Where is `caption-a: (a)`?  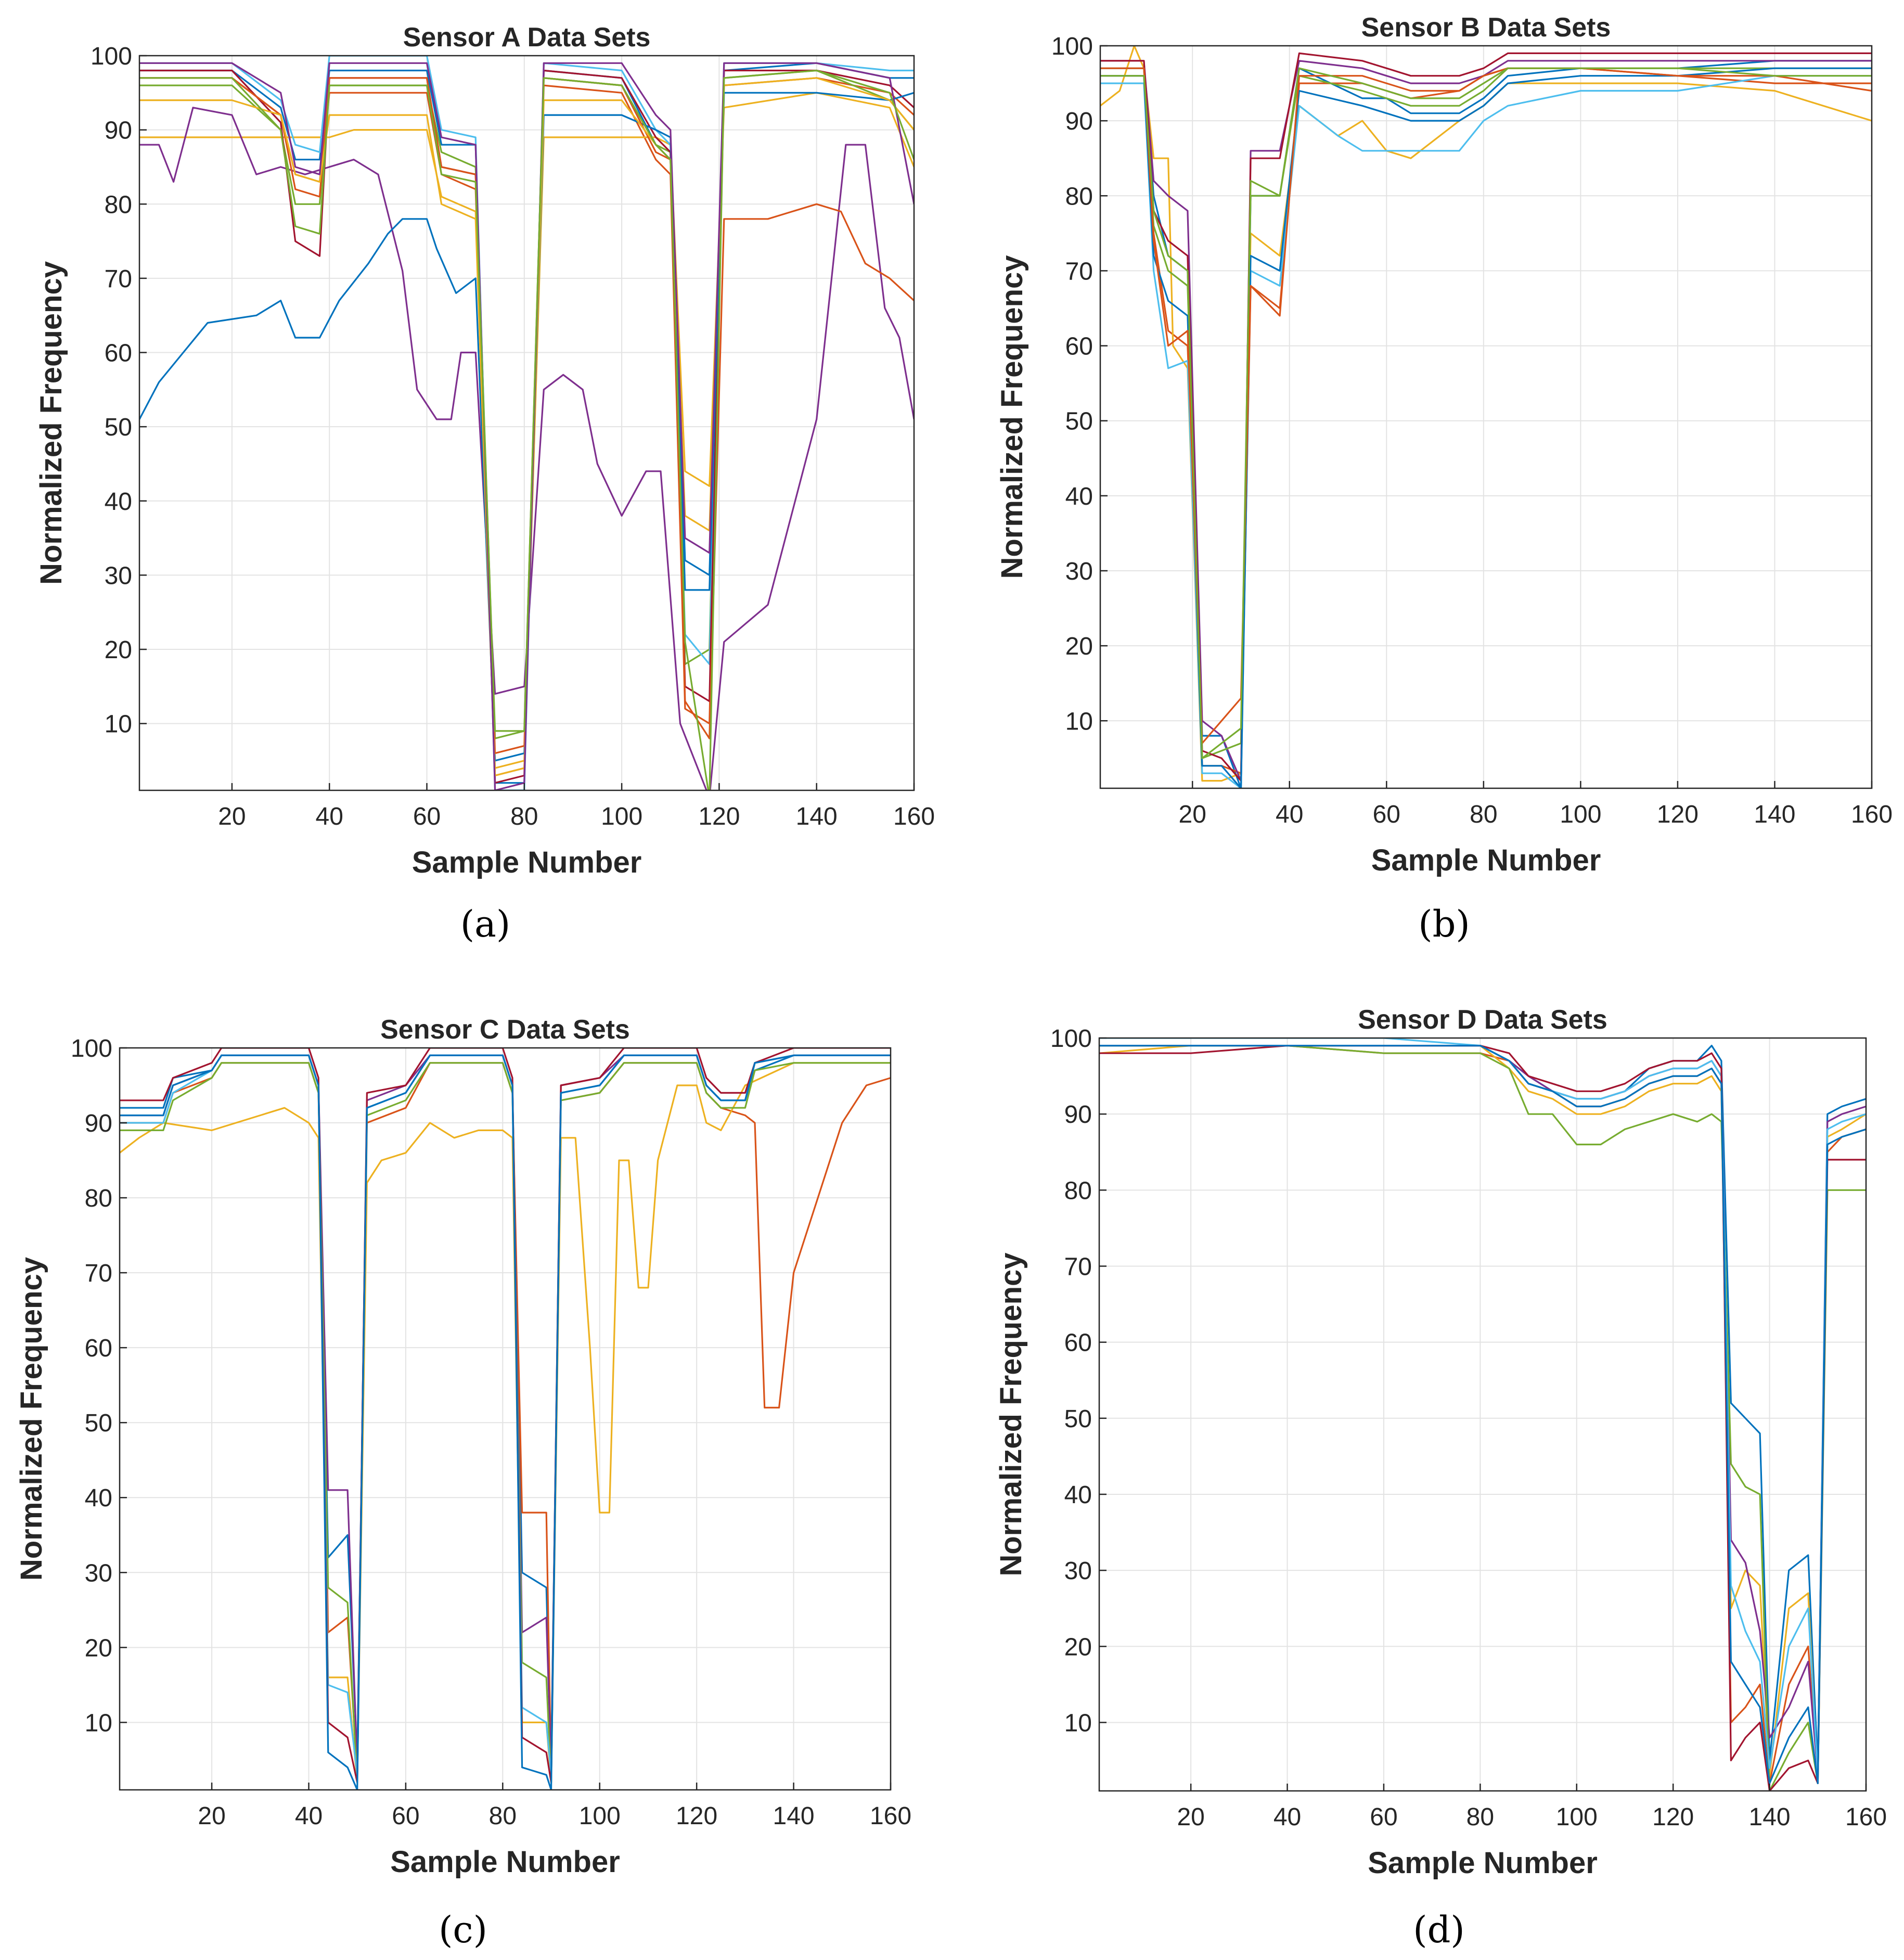 caption-a: (a) is located at coordinates (485, 924).